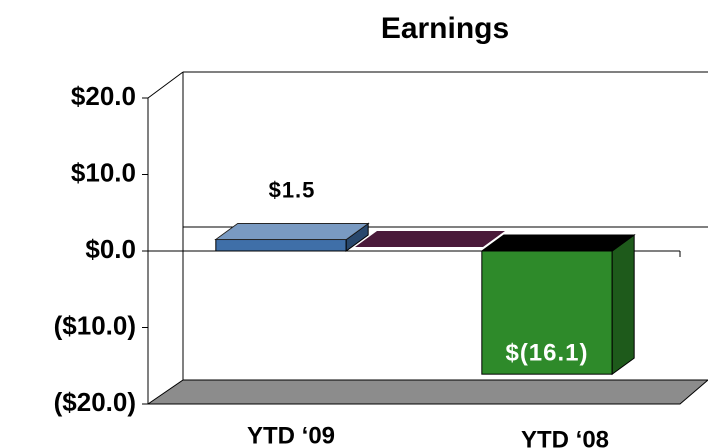  Describe the element at coordinates (103, 172) in the screenshot. I see `y-tick-label: $10.0` at that location.